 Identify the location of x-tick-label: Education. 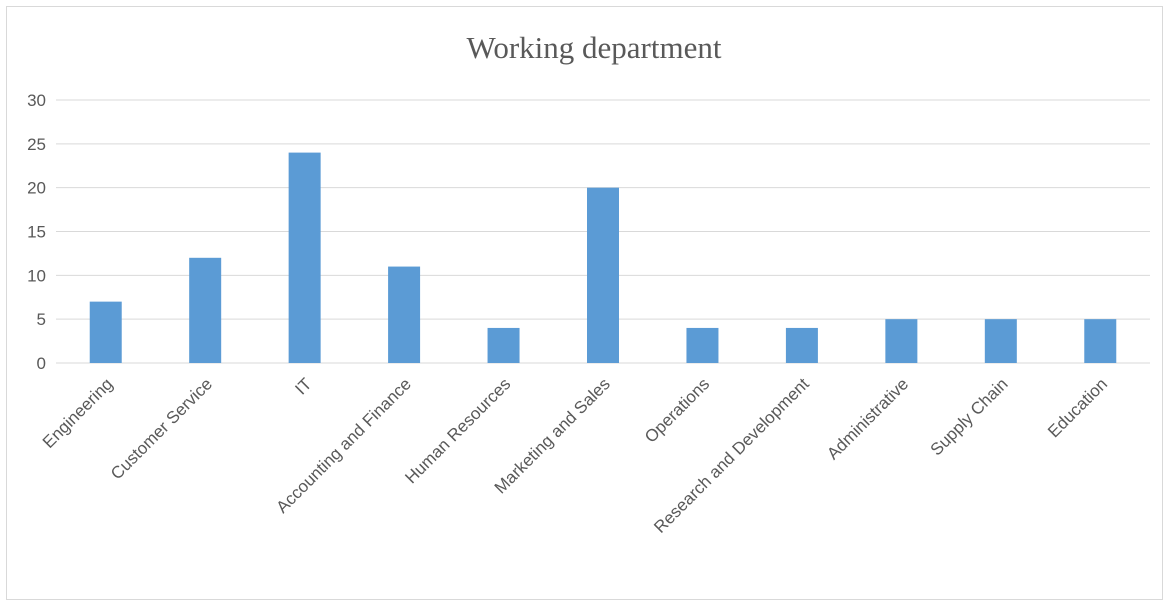
(1077, 407).